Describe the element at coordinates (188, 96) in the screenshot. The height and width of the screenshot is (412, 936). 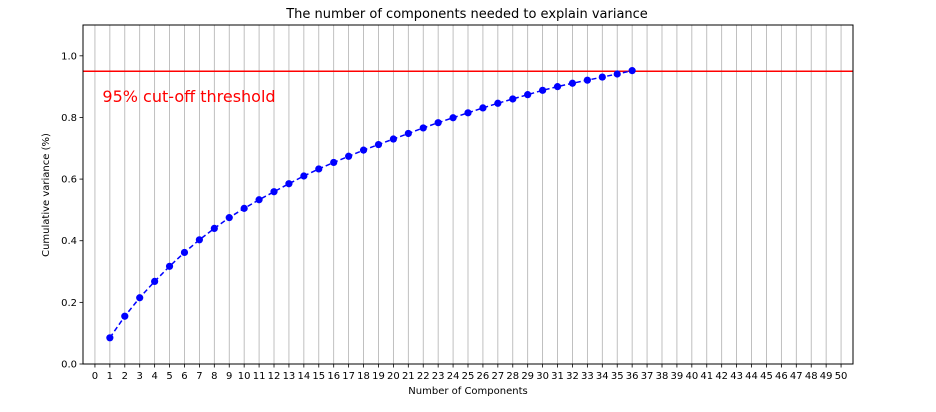
I see `threshold-label: 95% cut-off threshold` at that location.